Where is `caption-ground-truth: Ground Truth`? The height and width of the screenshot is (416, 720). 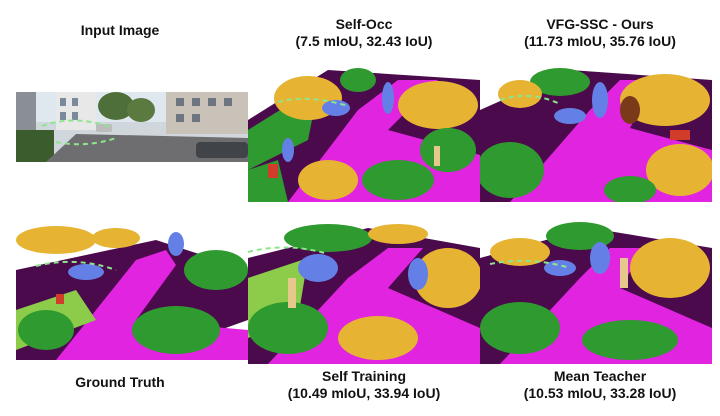
caption-ground-truth: Ground Truth is located at coordinates (120, 382).